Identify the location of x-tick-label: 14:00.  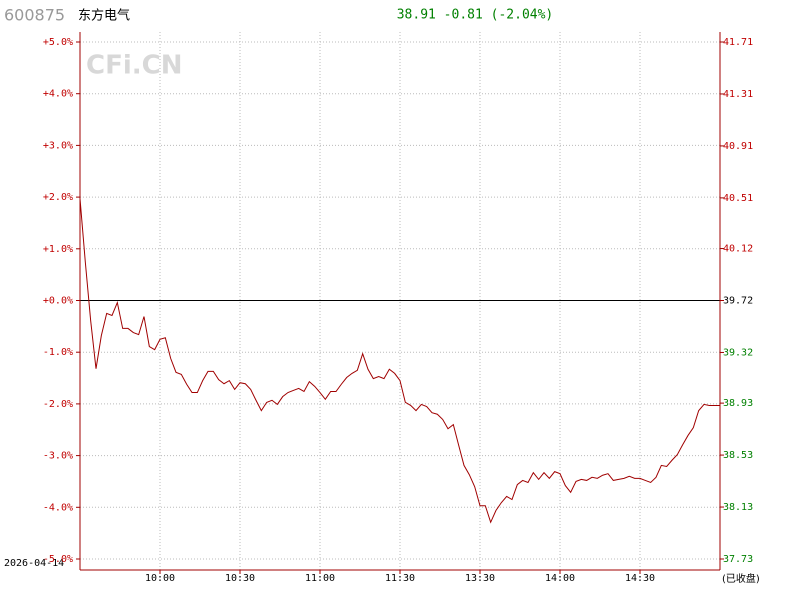
(560, 578).